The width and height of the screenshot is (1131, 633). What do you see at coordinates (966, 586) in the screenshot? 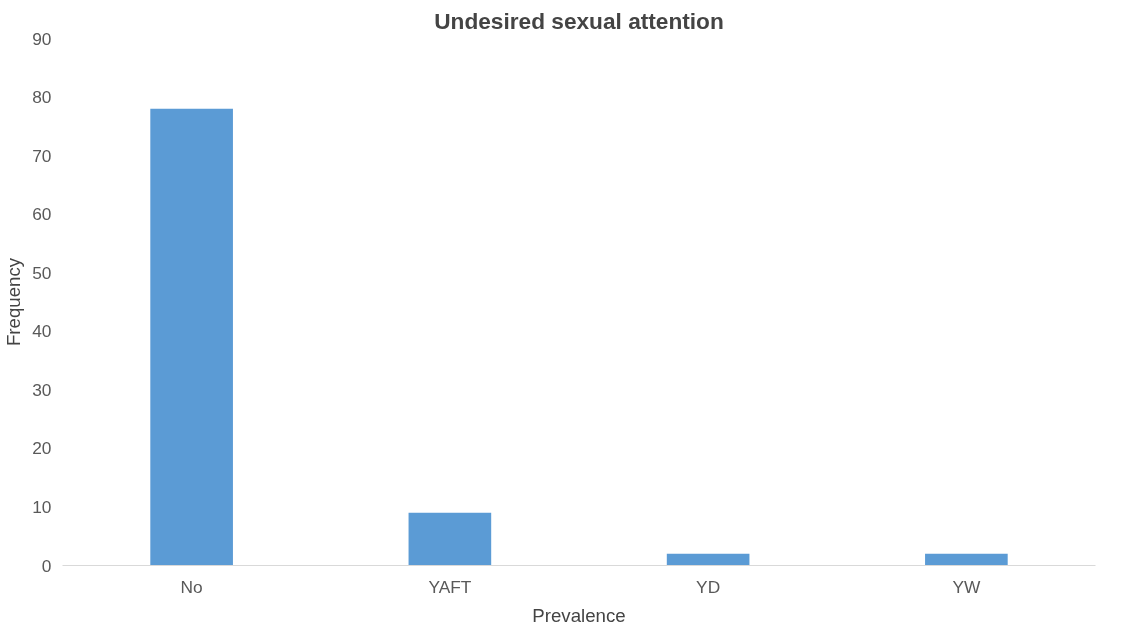
I see `x-tick-label: YW` at bounding box center [966, 586].